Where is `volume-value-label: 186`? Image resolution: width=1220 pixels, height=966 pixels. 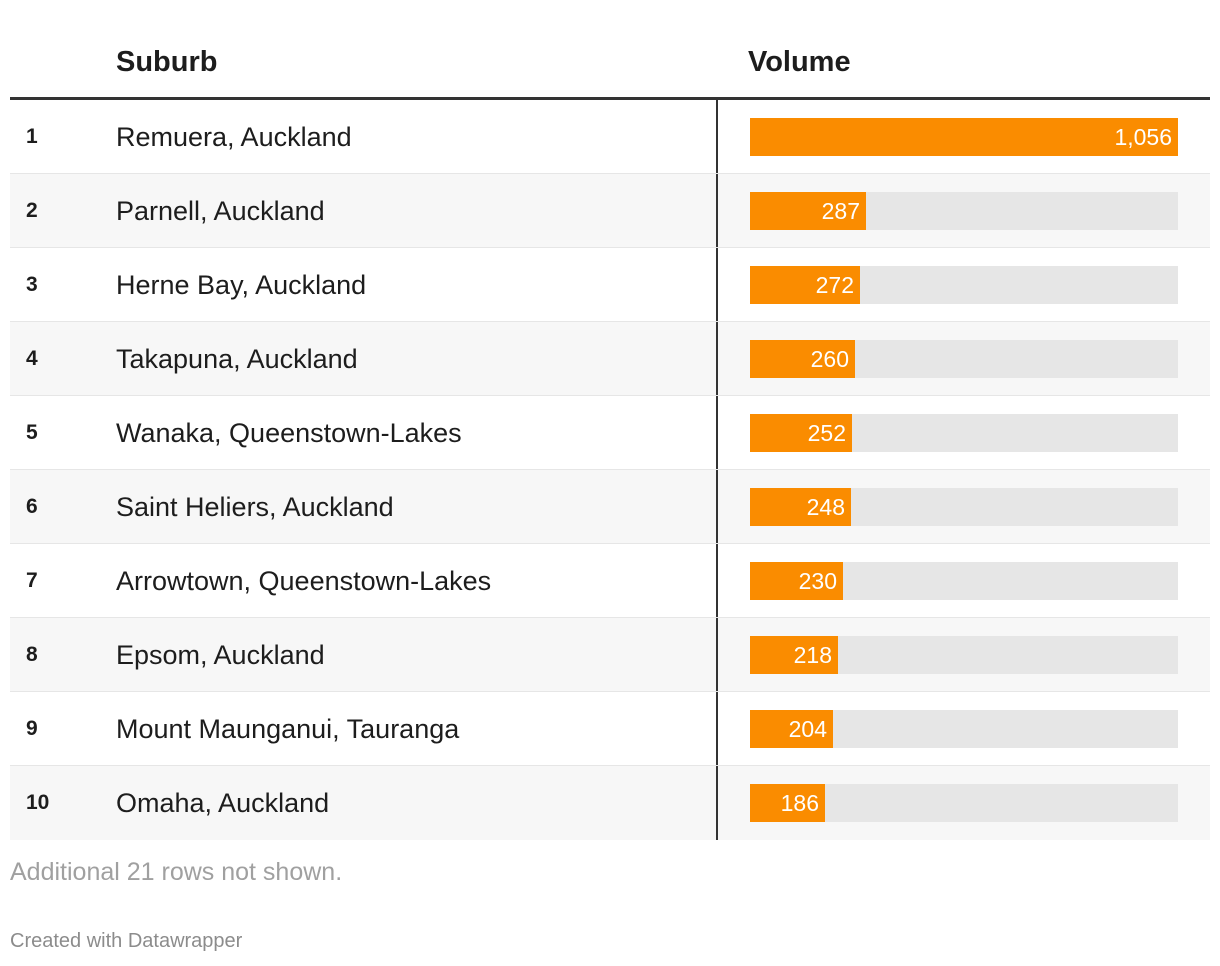 volume-value-label: 186 is located at coordinates (799, 803).